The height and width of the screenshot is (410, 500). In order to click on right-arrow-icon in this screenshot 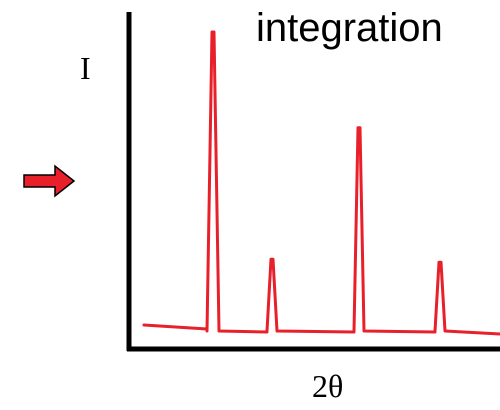, I will do `click(49, 181)`.